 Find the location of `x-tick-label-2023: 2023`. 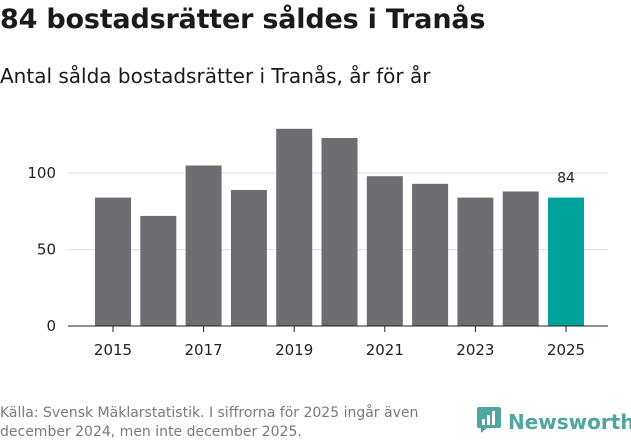

x-tick-label-2023: 2023 is located at coordinates (475, 350).